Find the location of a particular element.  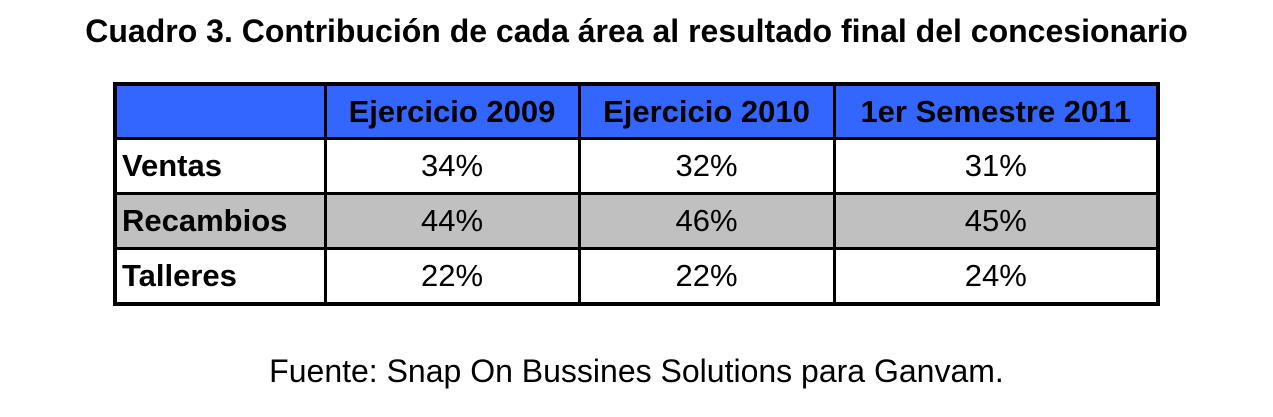

table-row-recambios: Recambios 44% 46% 45% is located at coordinates (636, 221).